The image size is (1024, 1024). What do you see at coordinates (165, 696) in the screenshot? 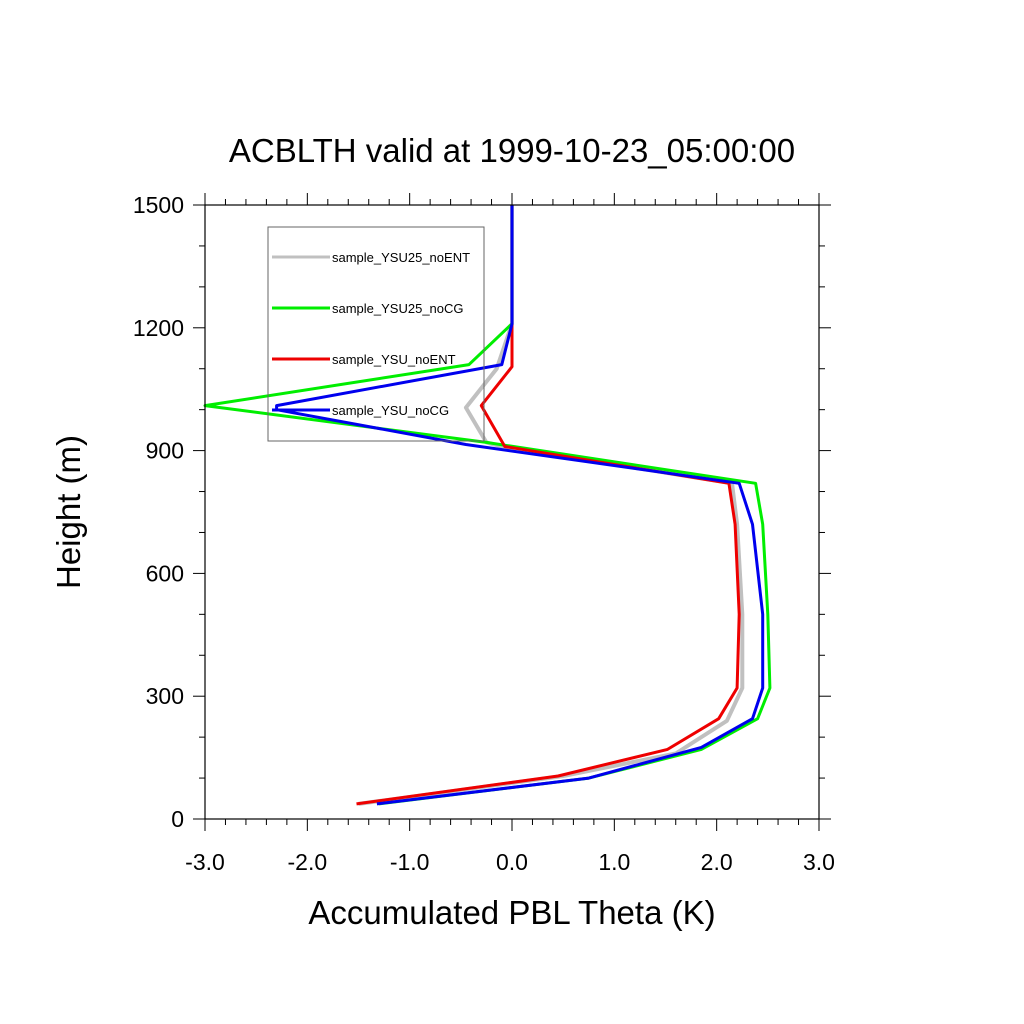
I see `y-tick-label: 300` at bounding box center [165, 696].